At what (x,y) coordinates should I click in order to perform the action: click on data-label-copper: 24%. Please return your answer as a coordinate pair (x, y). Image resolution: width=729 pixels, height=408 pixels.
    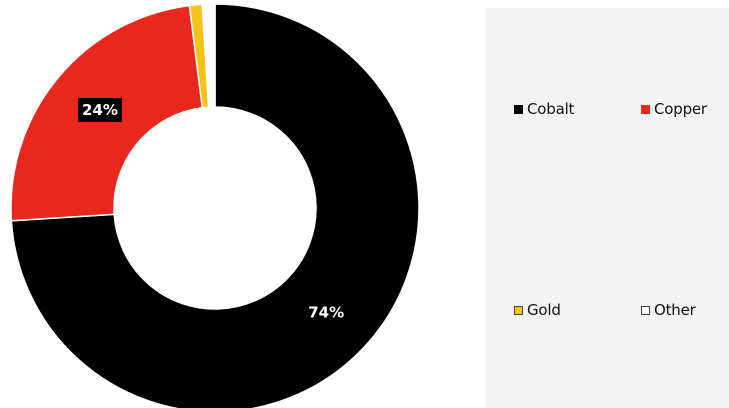
    Looking at the image, I should click on (100, 110).